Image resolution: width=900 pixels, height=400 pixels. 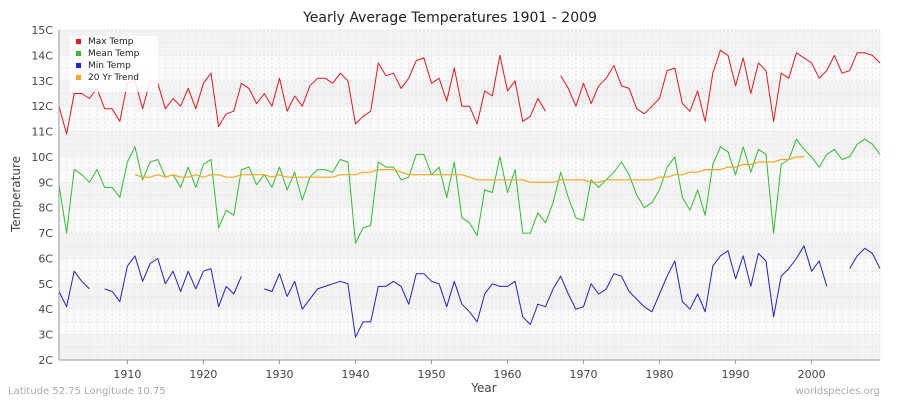 I want to click on x-tick-label: 1990, so click(x=736, y=374).